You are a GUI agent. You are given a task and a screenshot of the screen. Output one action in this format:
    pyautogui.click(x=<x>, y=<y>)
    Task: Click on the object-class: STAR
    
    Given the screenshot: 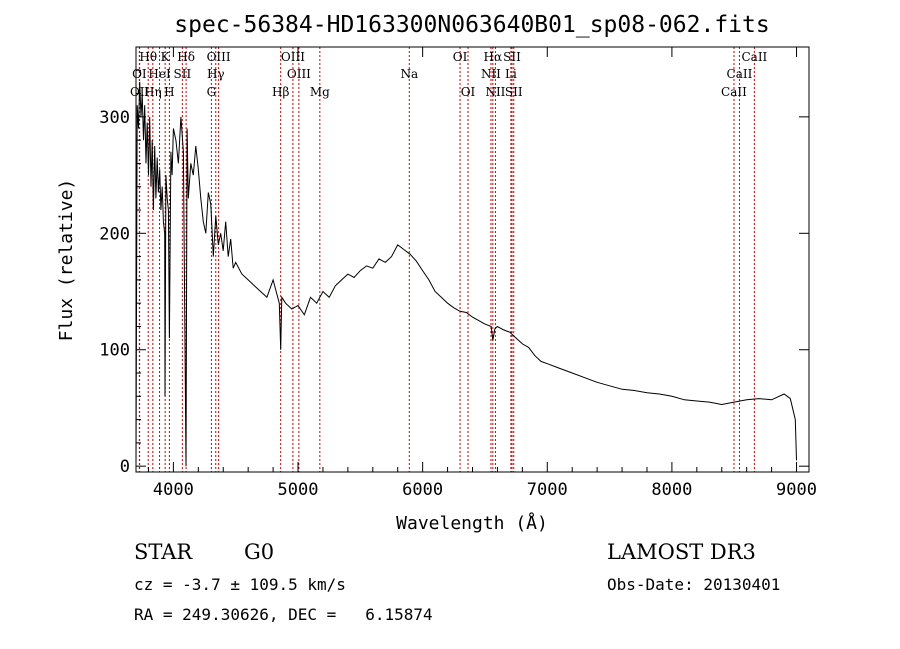 What is the action you would take?
    pyautogui.click(x=163, y=552)
    